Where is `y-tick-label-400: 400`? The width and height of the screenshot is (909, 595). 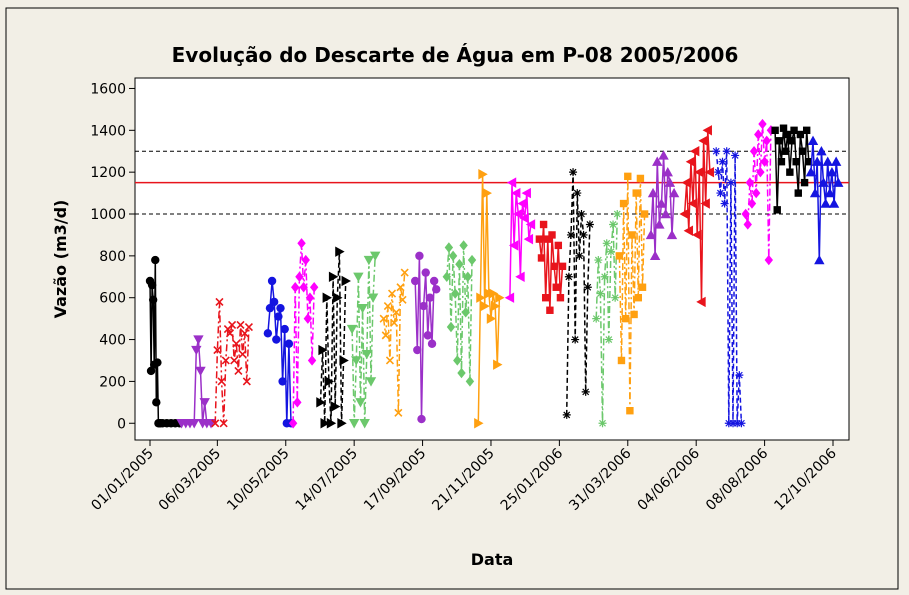 y-tick-label-400: 400 is located at coordinates (112, 341).